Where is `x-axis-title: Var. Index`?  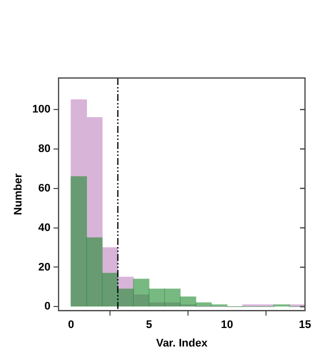
x-axis-title: Var. Index is located at coordinates (182, 343).